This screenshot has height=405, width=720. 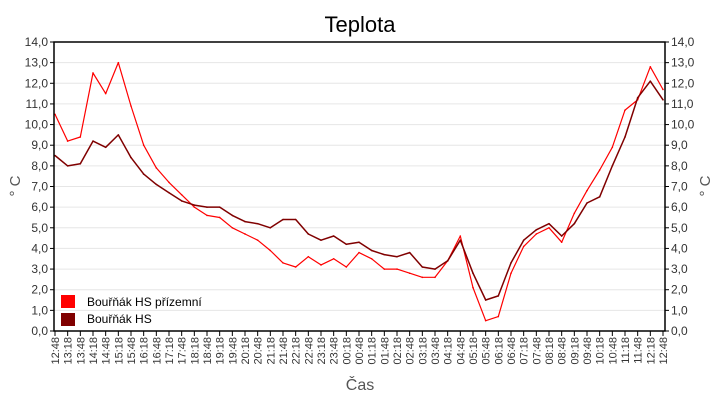 What do you see at coordinates (15, 185) in the screenshot?
I see `y-axis-label-left: ° C` at bounding box center [15, 185].